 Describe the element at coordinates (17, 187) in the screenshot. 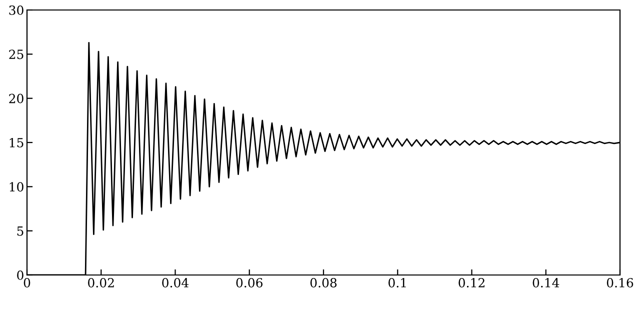

I see `y-tick-label: 10` at that location.